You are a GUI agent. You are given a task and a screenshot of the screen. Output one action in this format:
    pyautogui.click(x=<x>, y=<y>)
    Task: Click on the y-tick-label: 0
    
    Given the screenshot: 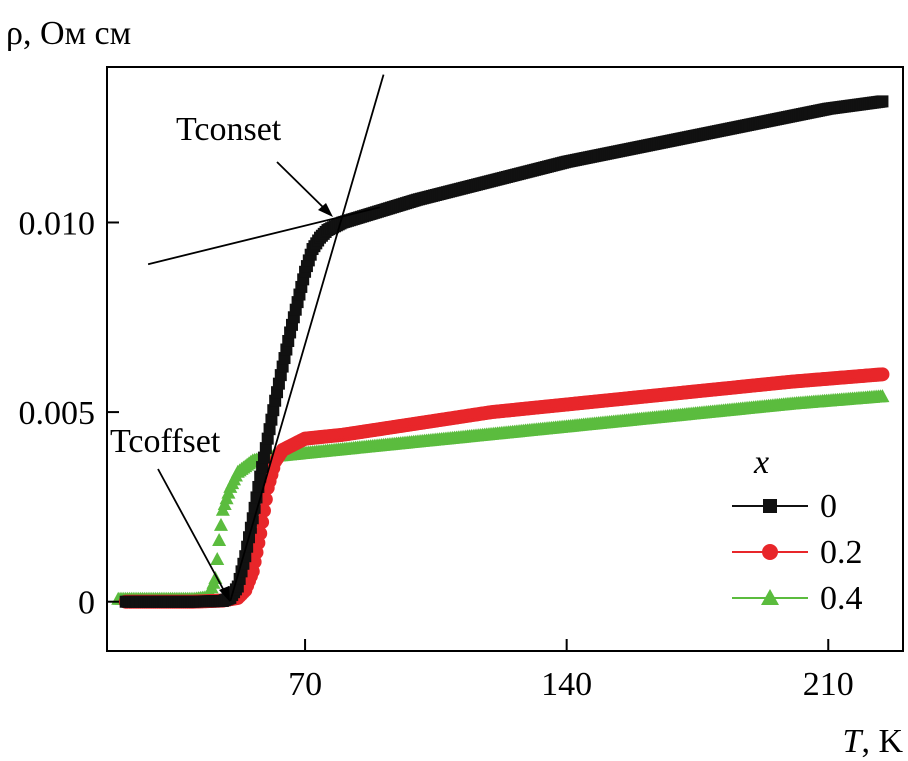 What is the action you would take?
    pyautogui.click(x=86, y=603)
    